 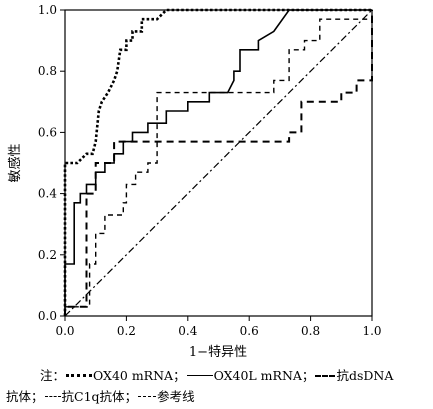 I want to click on x-tick-label: 0.0, so click(x=64, y=331).